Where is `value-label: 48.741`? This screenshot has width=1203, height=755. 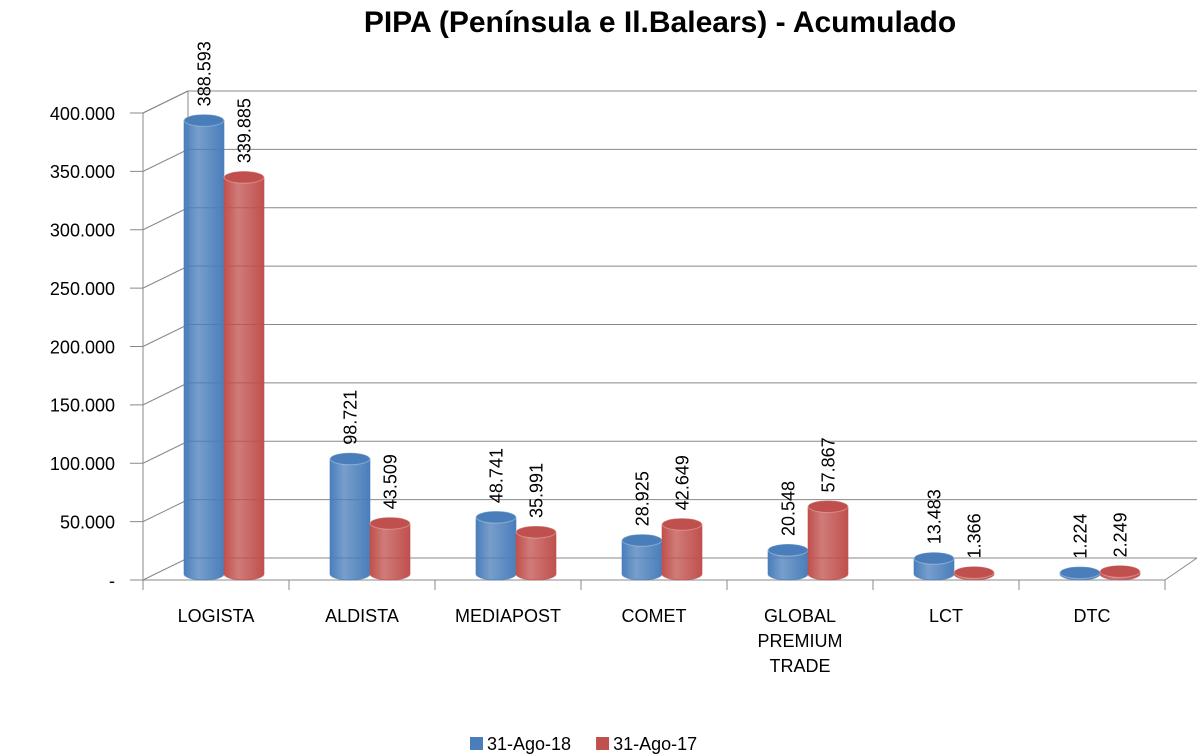 value-label: 48.741 is located at coordinates (497, 475).